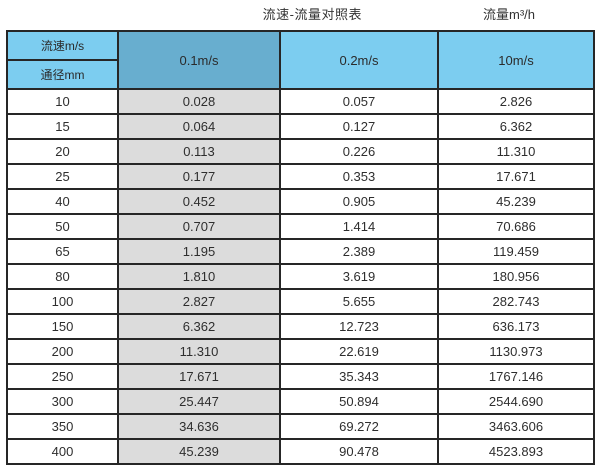  I want to click on flow-value-cell: 50.894, so click(359, 401).